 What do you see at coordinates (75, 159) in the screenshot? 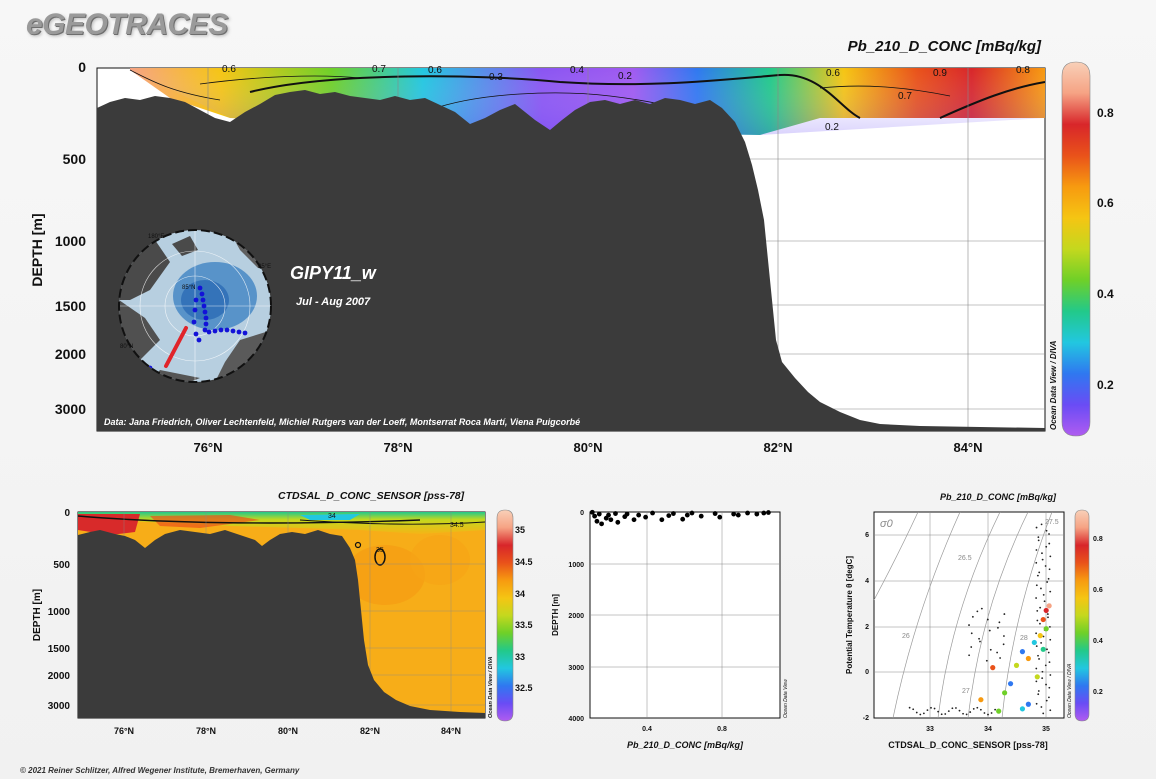
I see `svg-text: 500` at bounding box center [75, 159].